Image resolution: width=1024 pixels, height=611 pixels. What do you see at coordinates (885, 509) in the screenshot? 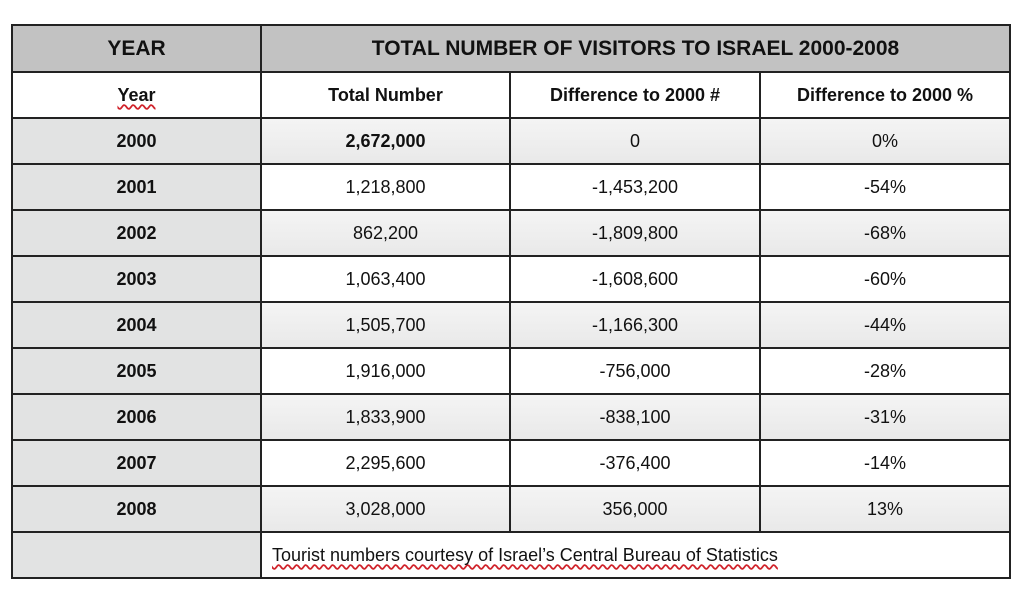
I see `diff-percent-cell: 13%` at bounding box center [885, 509].